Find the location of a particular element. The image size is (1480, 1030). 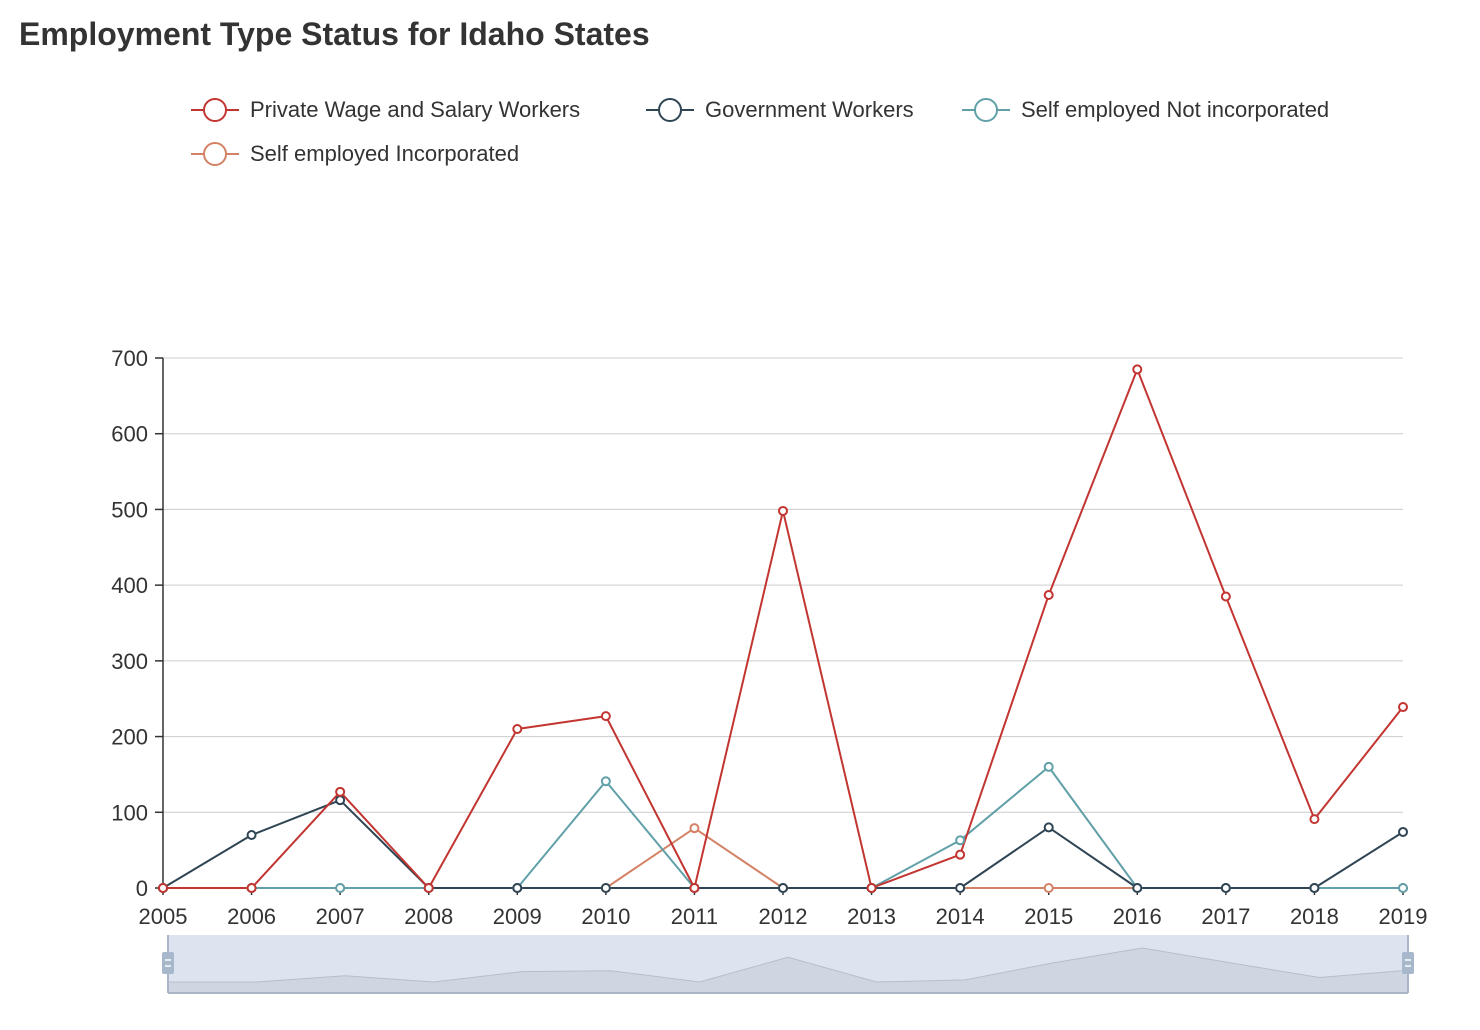

legend-item-government: Government Workers is located at coordinates (779, 110).